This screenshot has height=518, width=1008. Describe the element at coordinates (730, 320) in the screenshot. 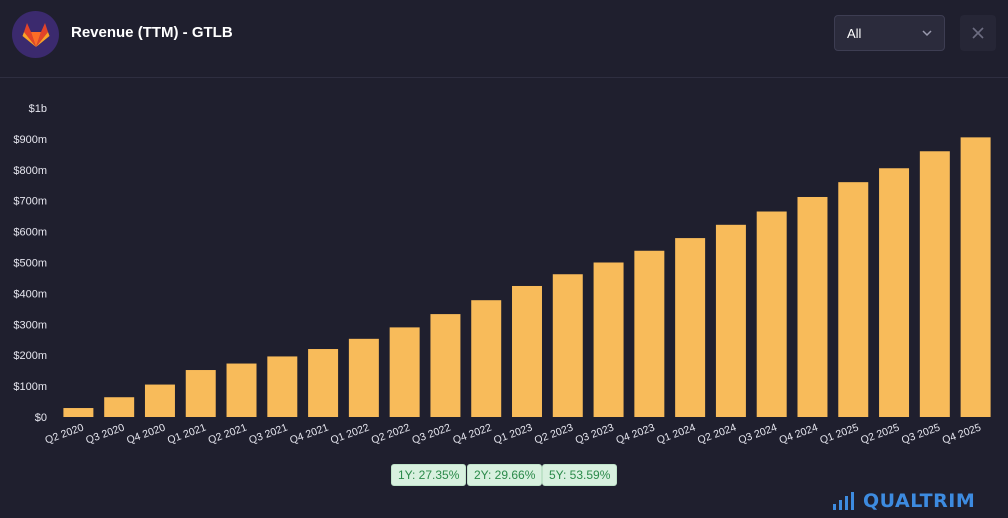

I see `bar-q2-2024` at that location.